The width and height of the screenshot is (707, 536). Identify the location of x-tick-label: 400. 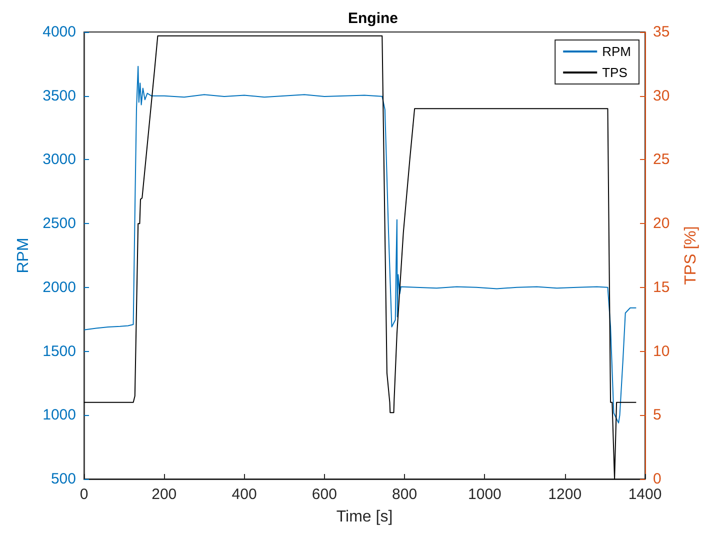
(244, 494).